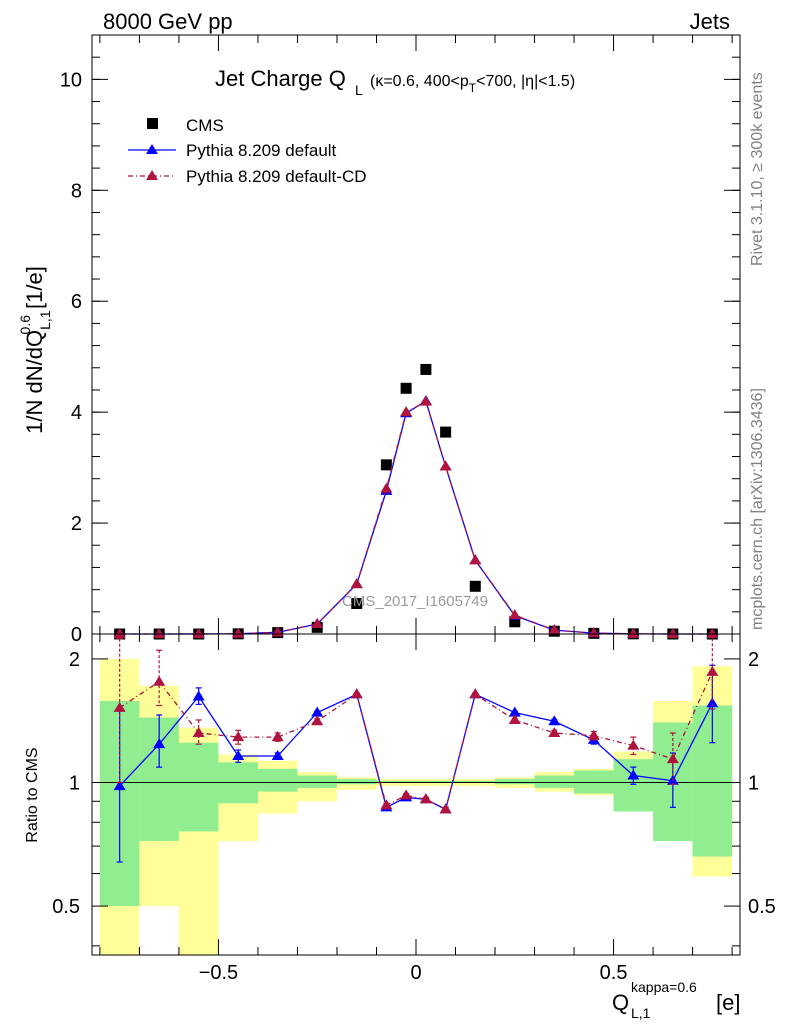 The image size is (786, 1024). I want to click on ratio-ytick-label: 0.5, so click(66, 907).